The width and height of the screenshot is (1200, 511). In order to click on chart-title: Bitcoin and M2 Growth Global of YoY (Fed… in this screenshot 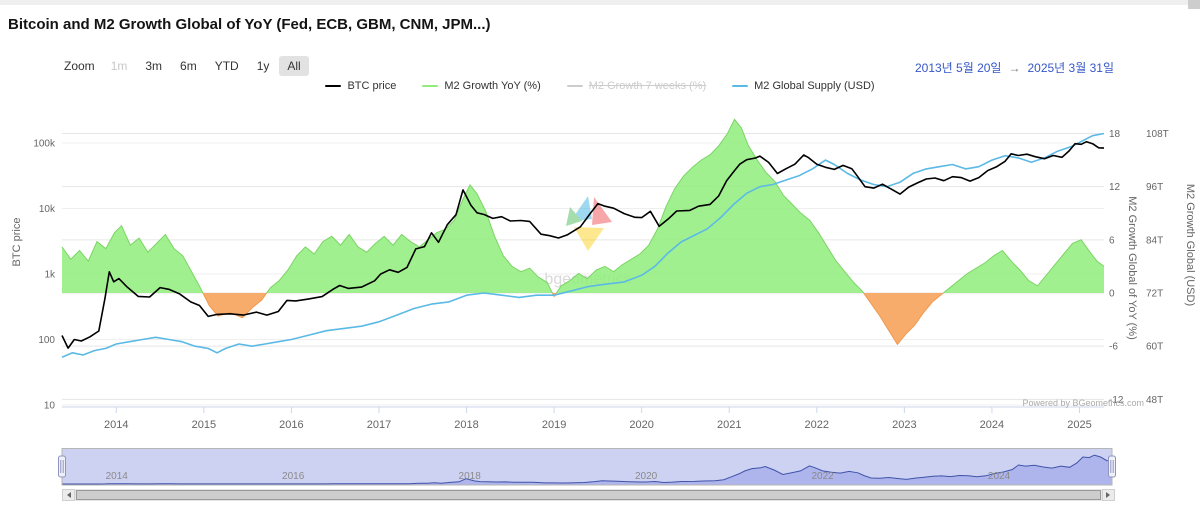, I will do `click(249, 24)`.